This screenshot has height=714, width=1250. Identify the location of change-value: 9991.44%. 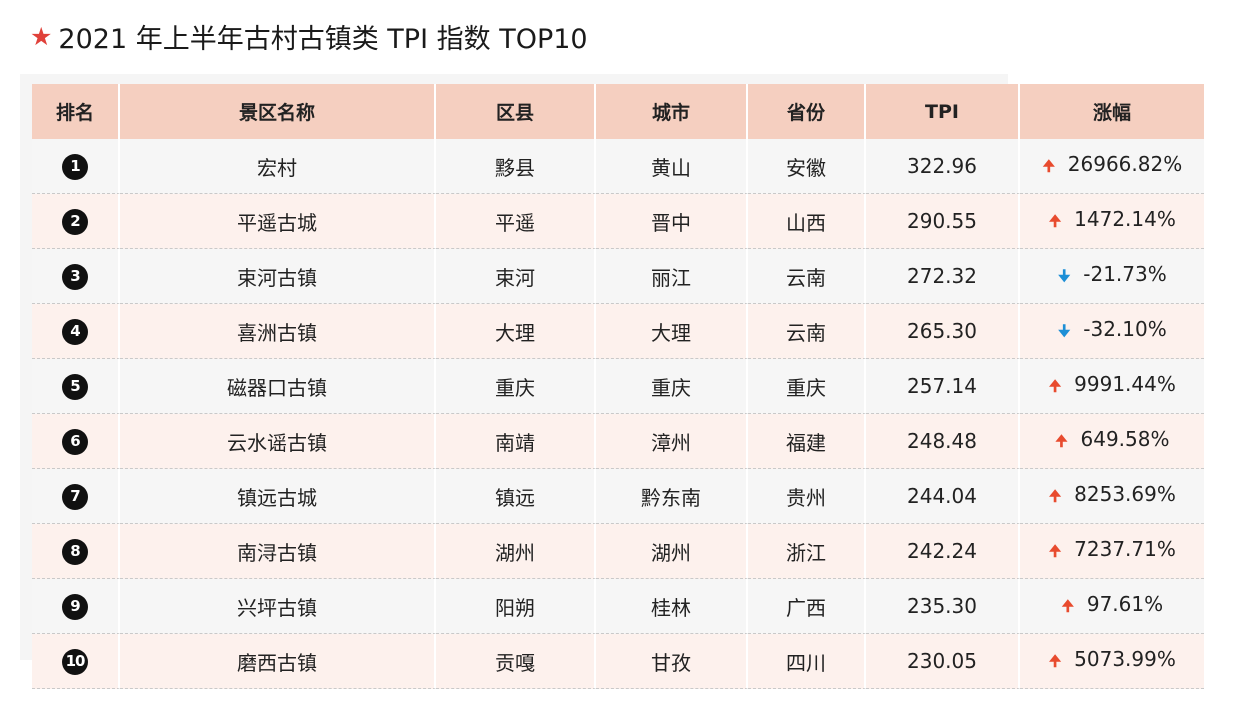
(1125, 383).